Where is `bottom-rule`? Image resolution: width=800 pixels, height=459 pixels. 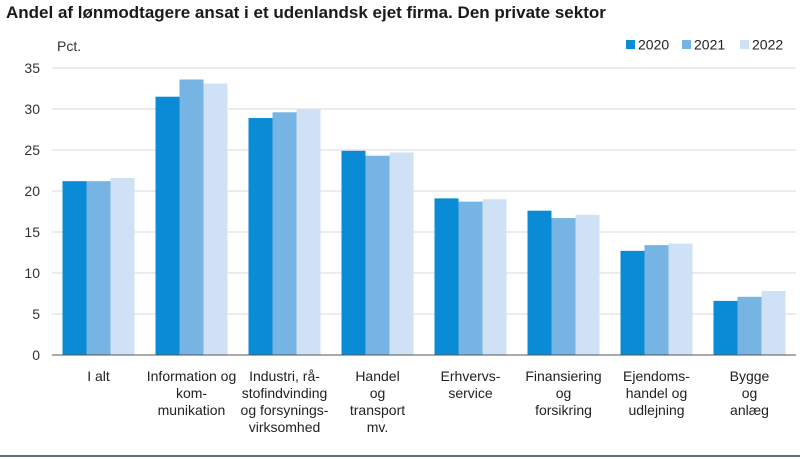 bottom-rule is located at coordinates (400, 456).